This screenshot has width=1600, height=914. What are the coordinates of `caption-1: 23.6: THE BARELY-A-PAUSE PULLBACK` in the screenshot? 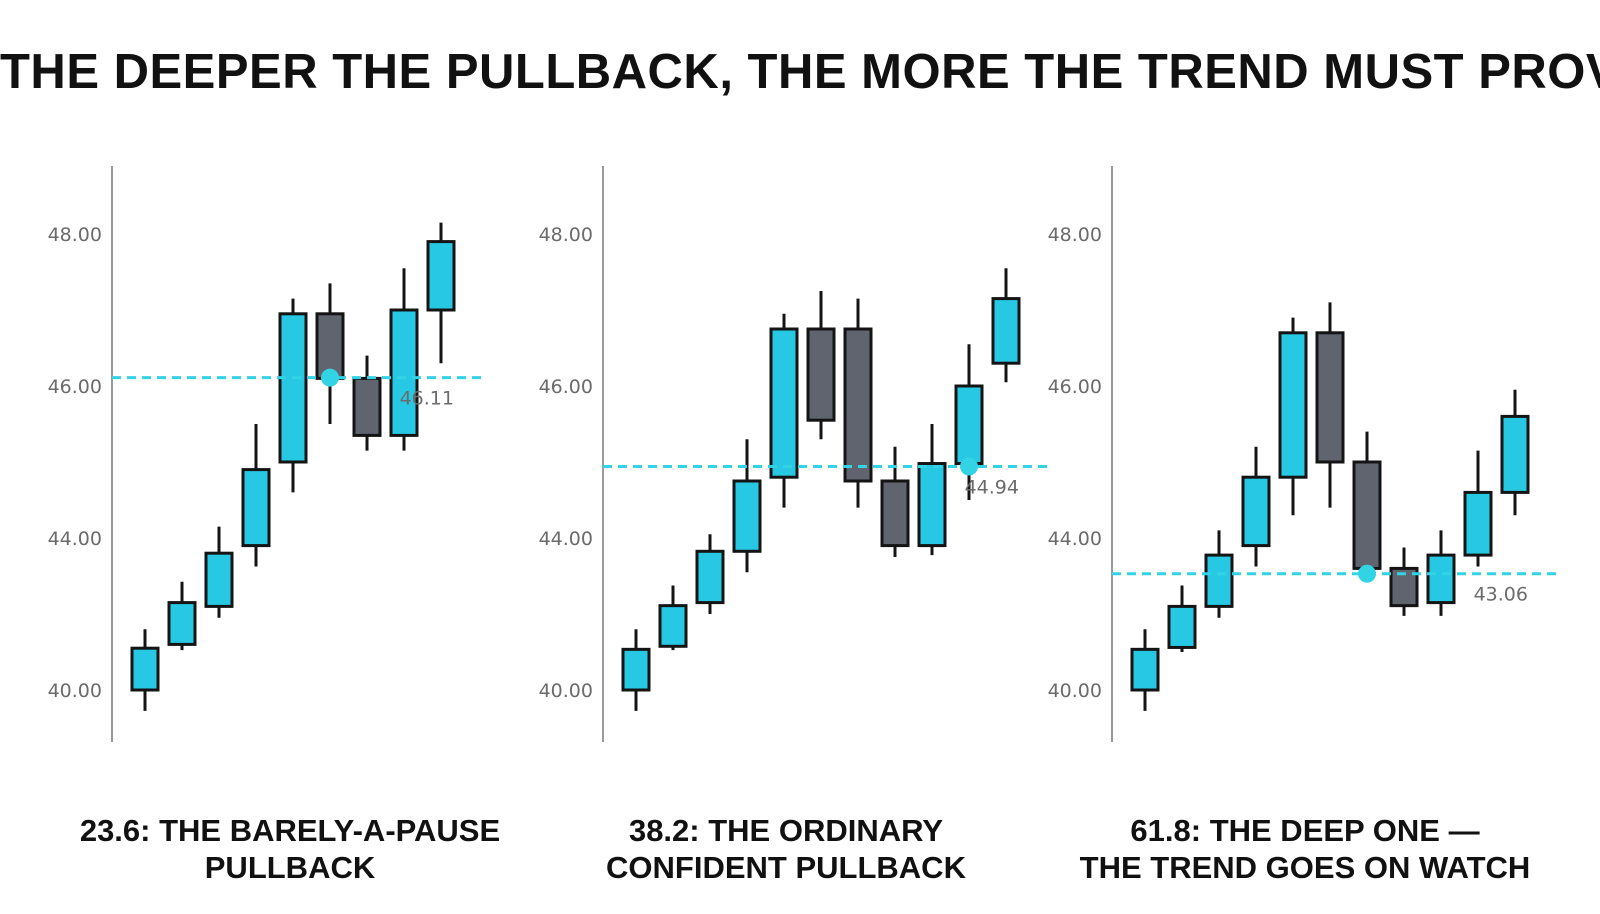 It's located at (290, 849).